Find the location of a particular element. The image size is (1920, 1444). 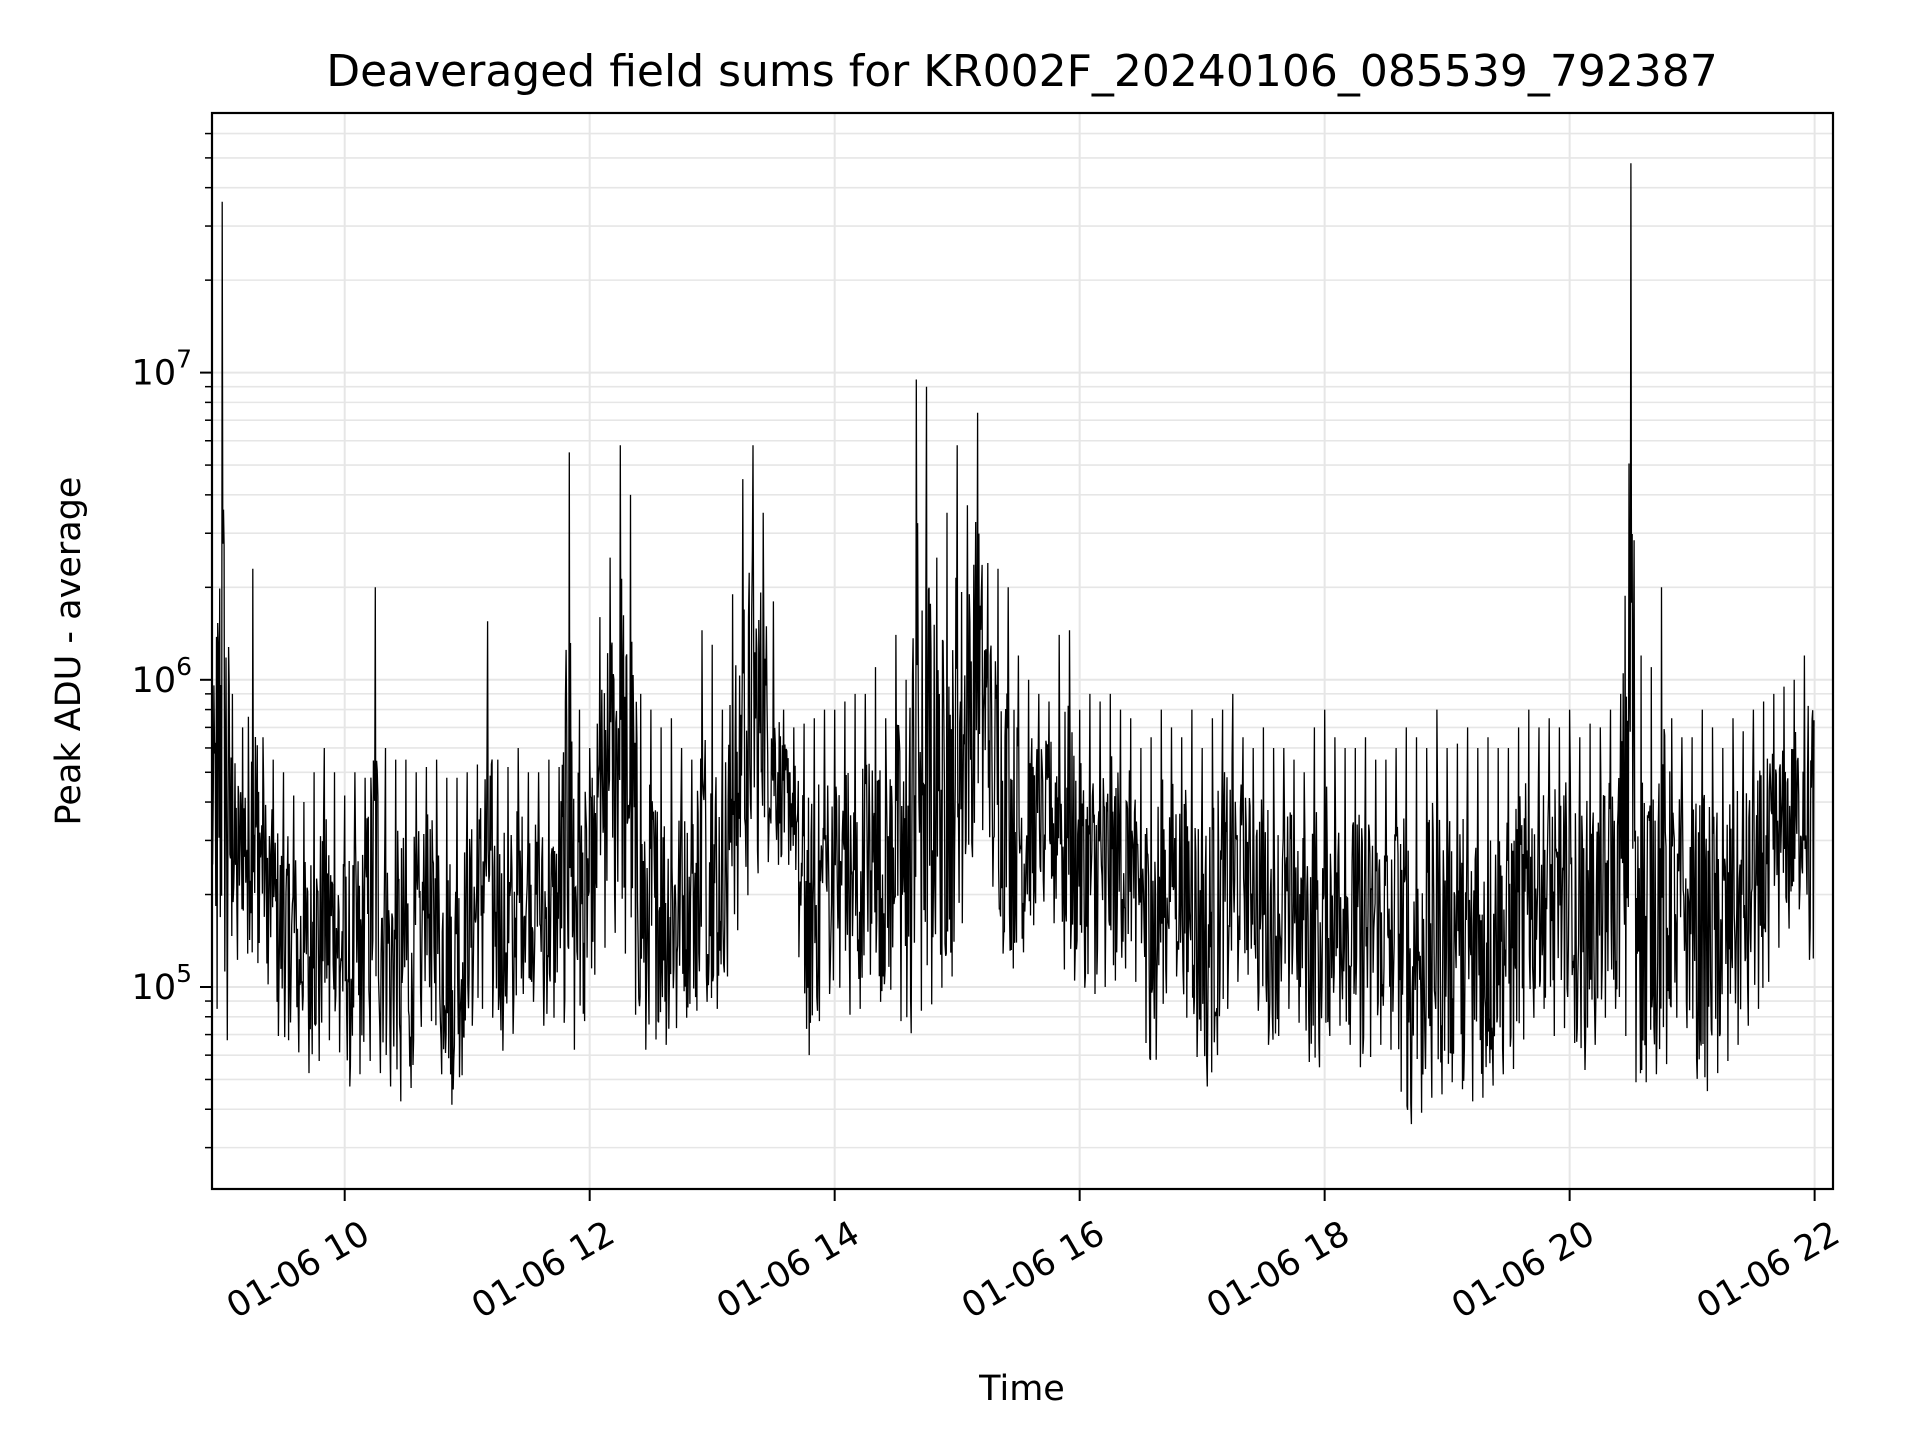

y-tick-label: 10⁵ is located at coordinates (162, 983).